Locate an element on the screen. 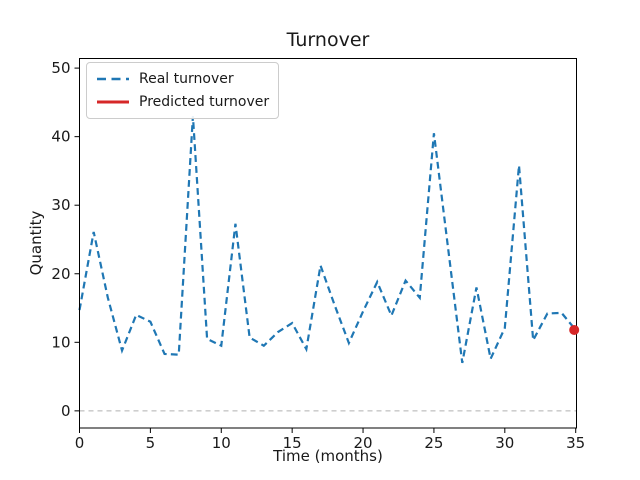 The width and height of the screenshot is (640, 480). x-tick-label: 5 is located at coordinates (151, 443).